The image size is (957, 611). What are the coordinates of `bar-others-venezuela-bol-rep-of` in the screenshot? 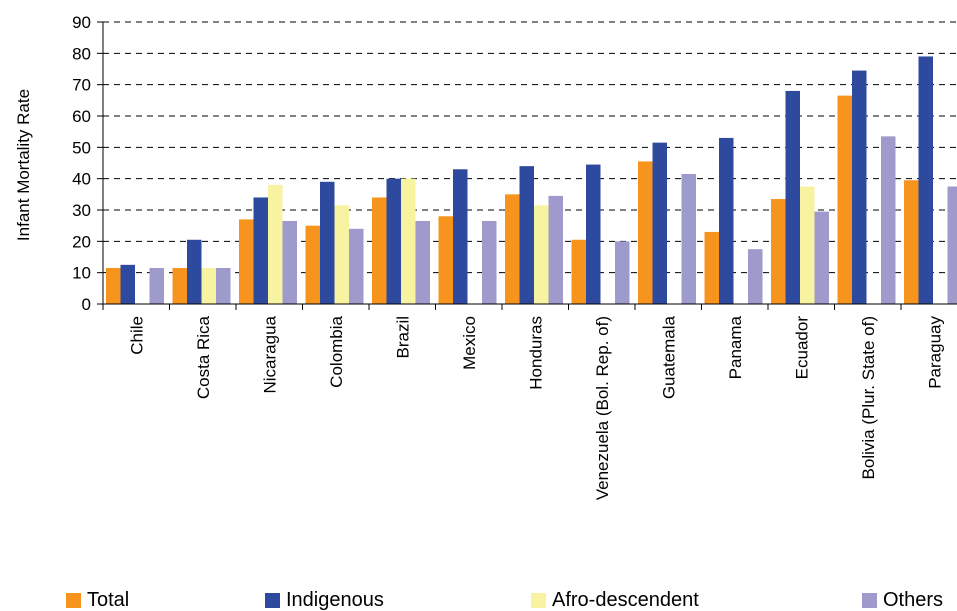 It's located at (622, 272).